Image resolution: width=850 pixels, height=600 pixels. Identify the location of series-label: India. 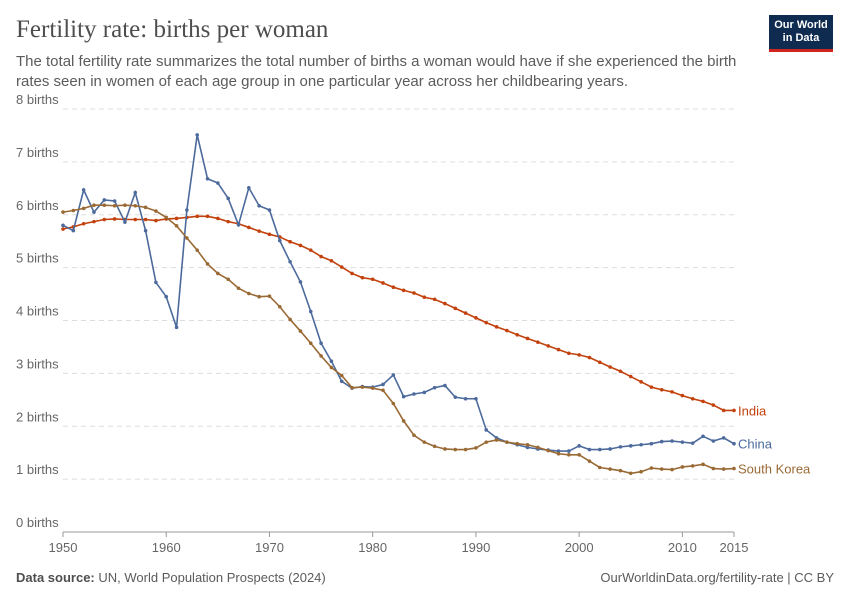
(752, 410).